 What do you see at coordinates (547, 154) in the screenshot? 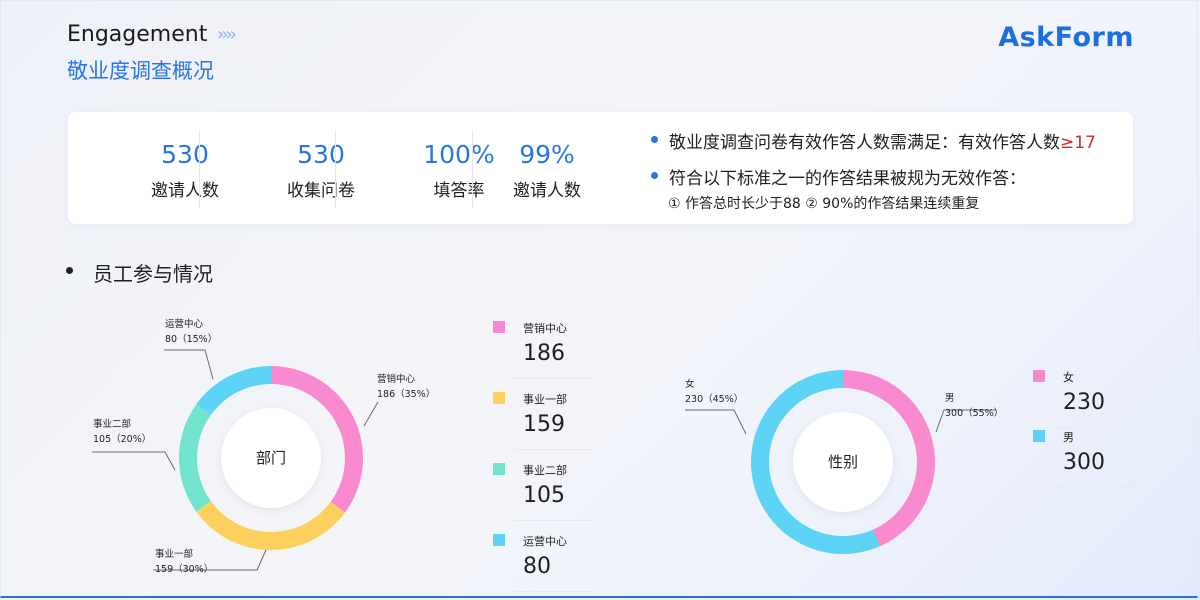
I see `stat-value: 99%` at bounding box center [547, 154].